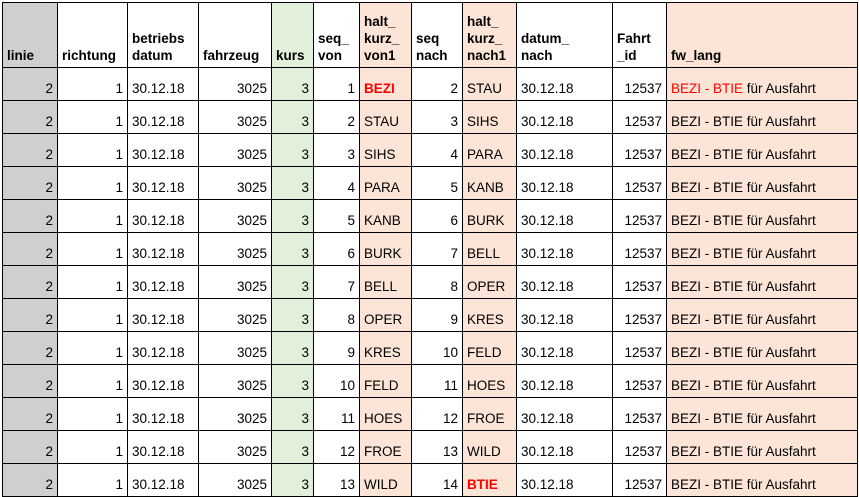 The width and height of the screenshot is (859, 497). I want to click on cell-seq-nach: 8, so click(437, 282).